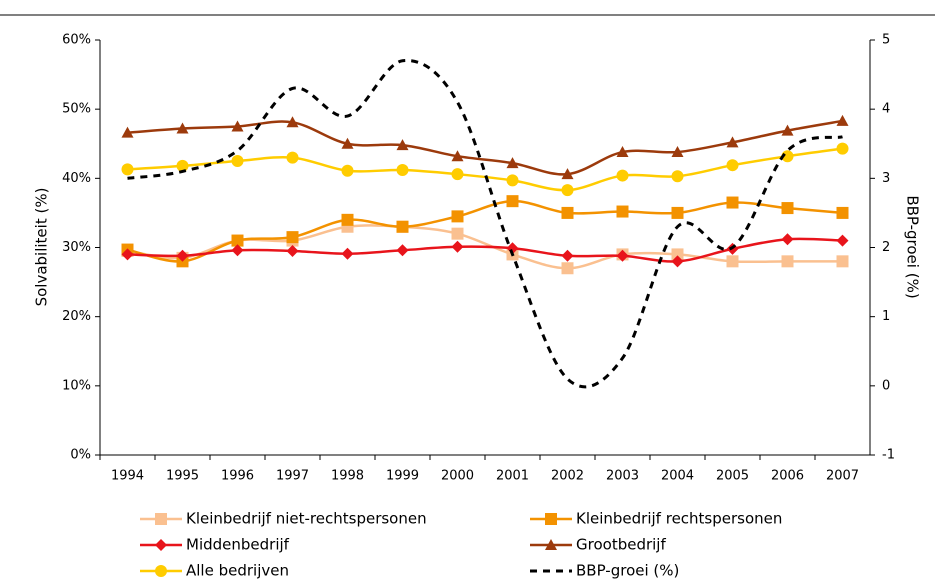  What do you see at coordinates (622, 476) in the screenshot?
I see `x-tick-label: 2003` at bounding box center [622, 476].